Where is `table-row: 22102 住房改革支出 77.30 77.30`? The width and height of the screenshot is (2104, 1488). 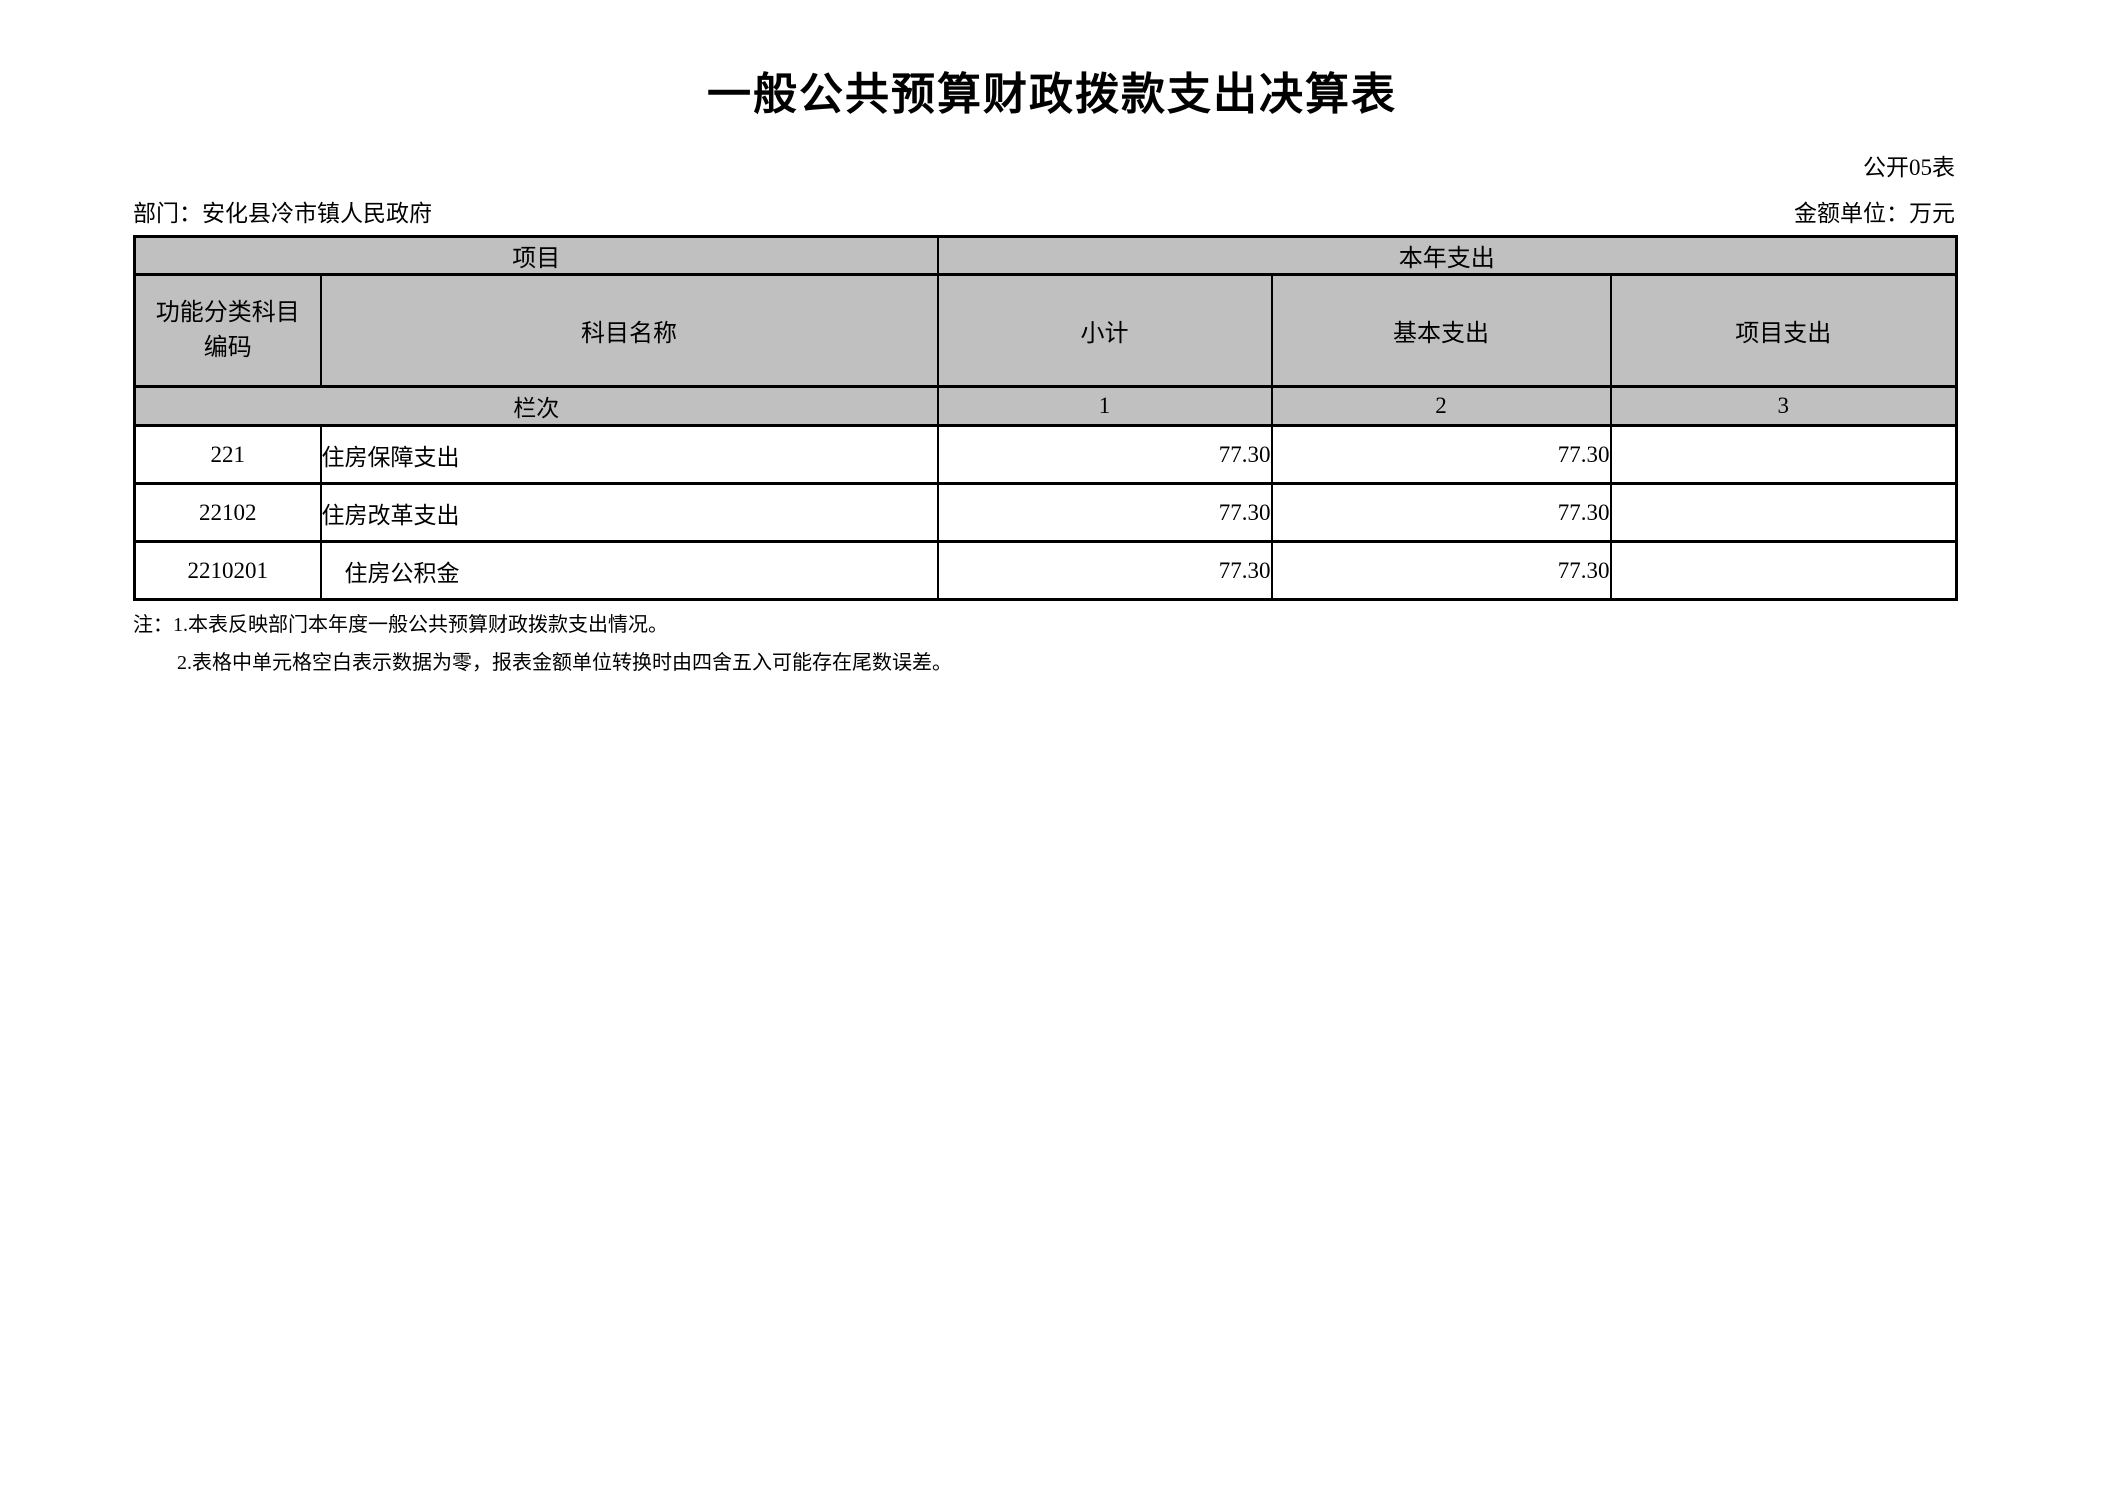 table-row: 22102 住房改革支出 77.30 77.30 is located at coordinates (1045, 512).